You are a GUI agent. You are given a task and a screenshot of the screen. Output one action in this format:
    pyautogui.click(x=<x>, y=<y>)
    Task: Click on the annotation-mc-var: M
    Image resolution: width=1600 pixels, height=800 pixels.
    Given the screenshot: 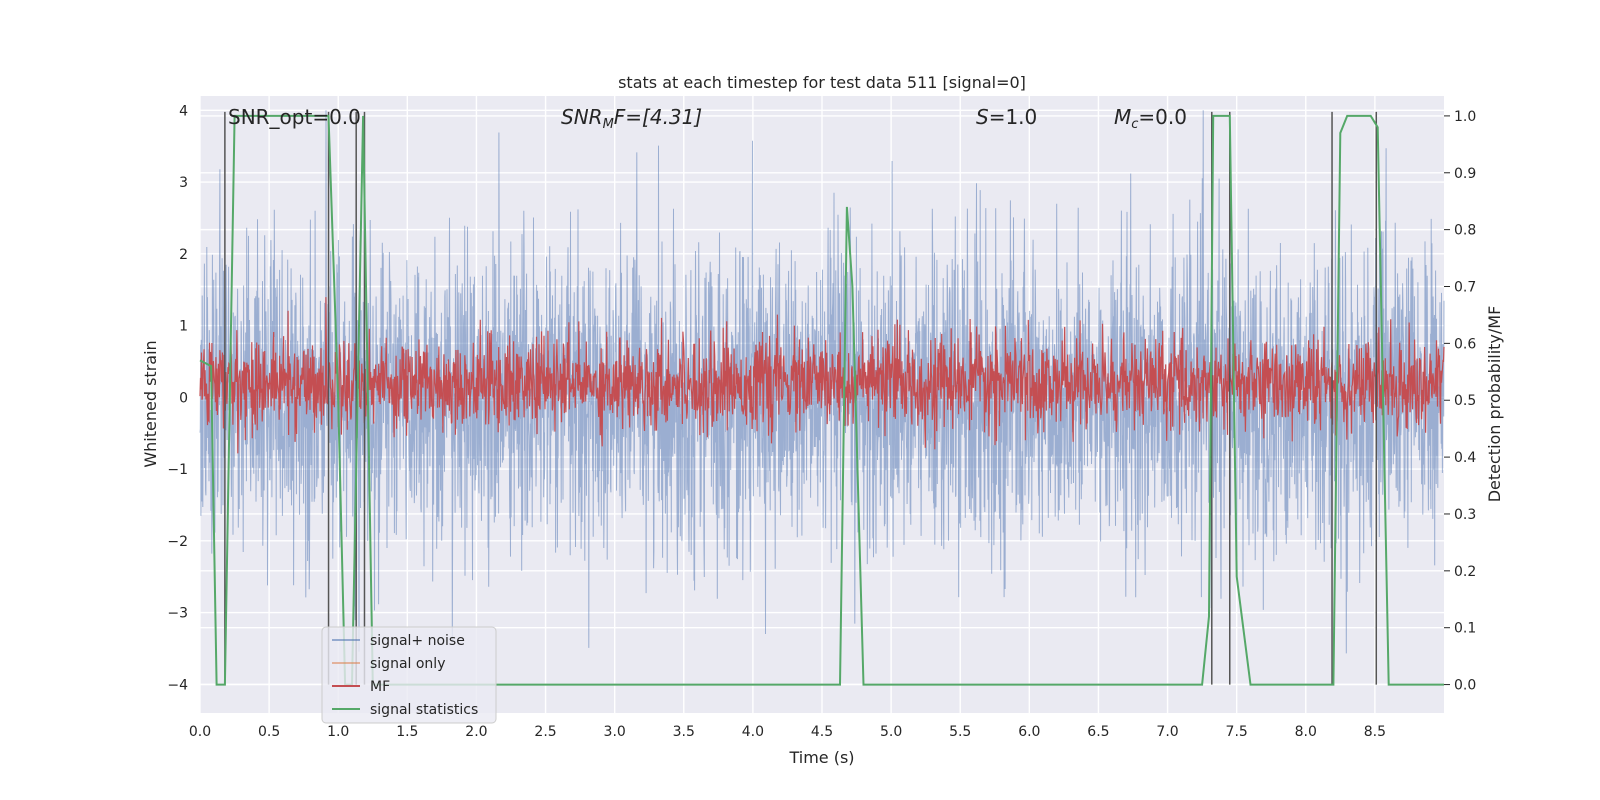 What is the action you would take?
    pyautogui.click(x=1122, y=117)
    